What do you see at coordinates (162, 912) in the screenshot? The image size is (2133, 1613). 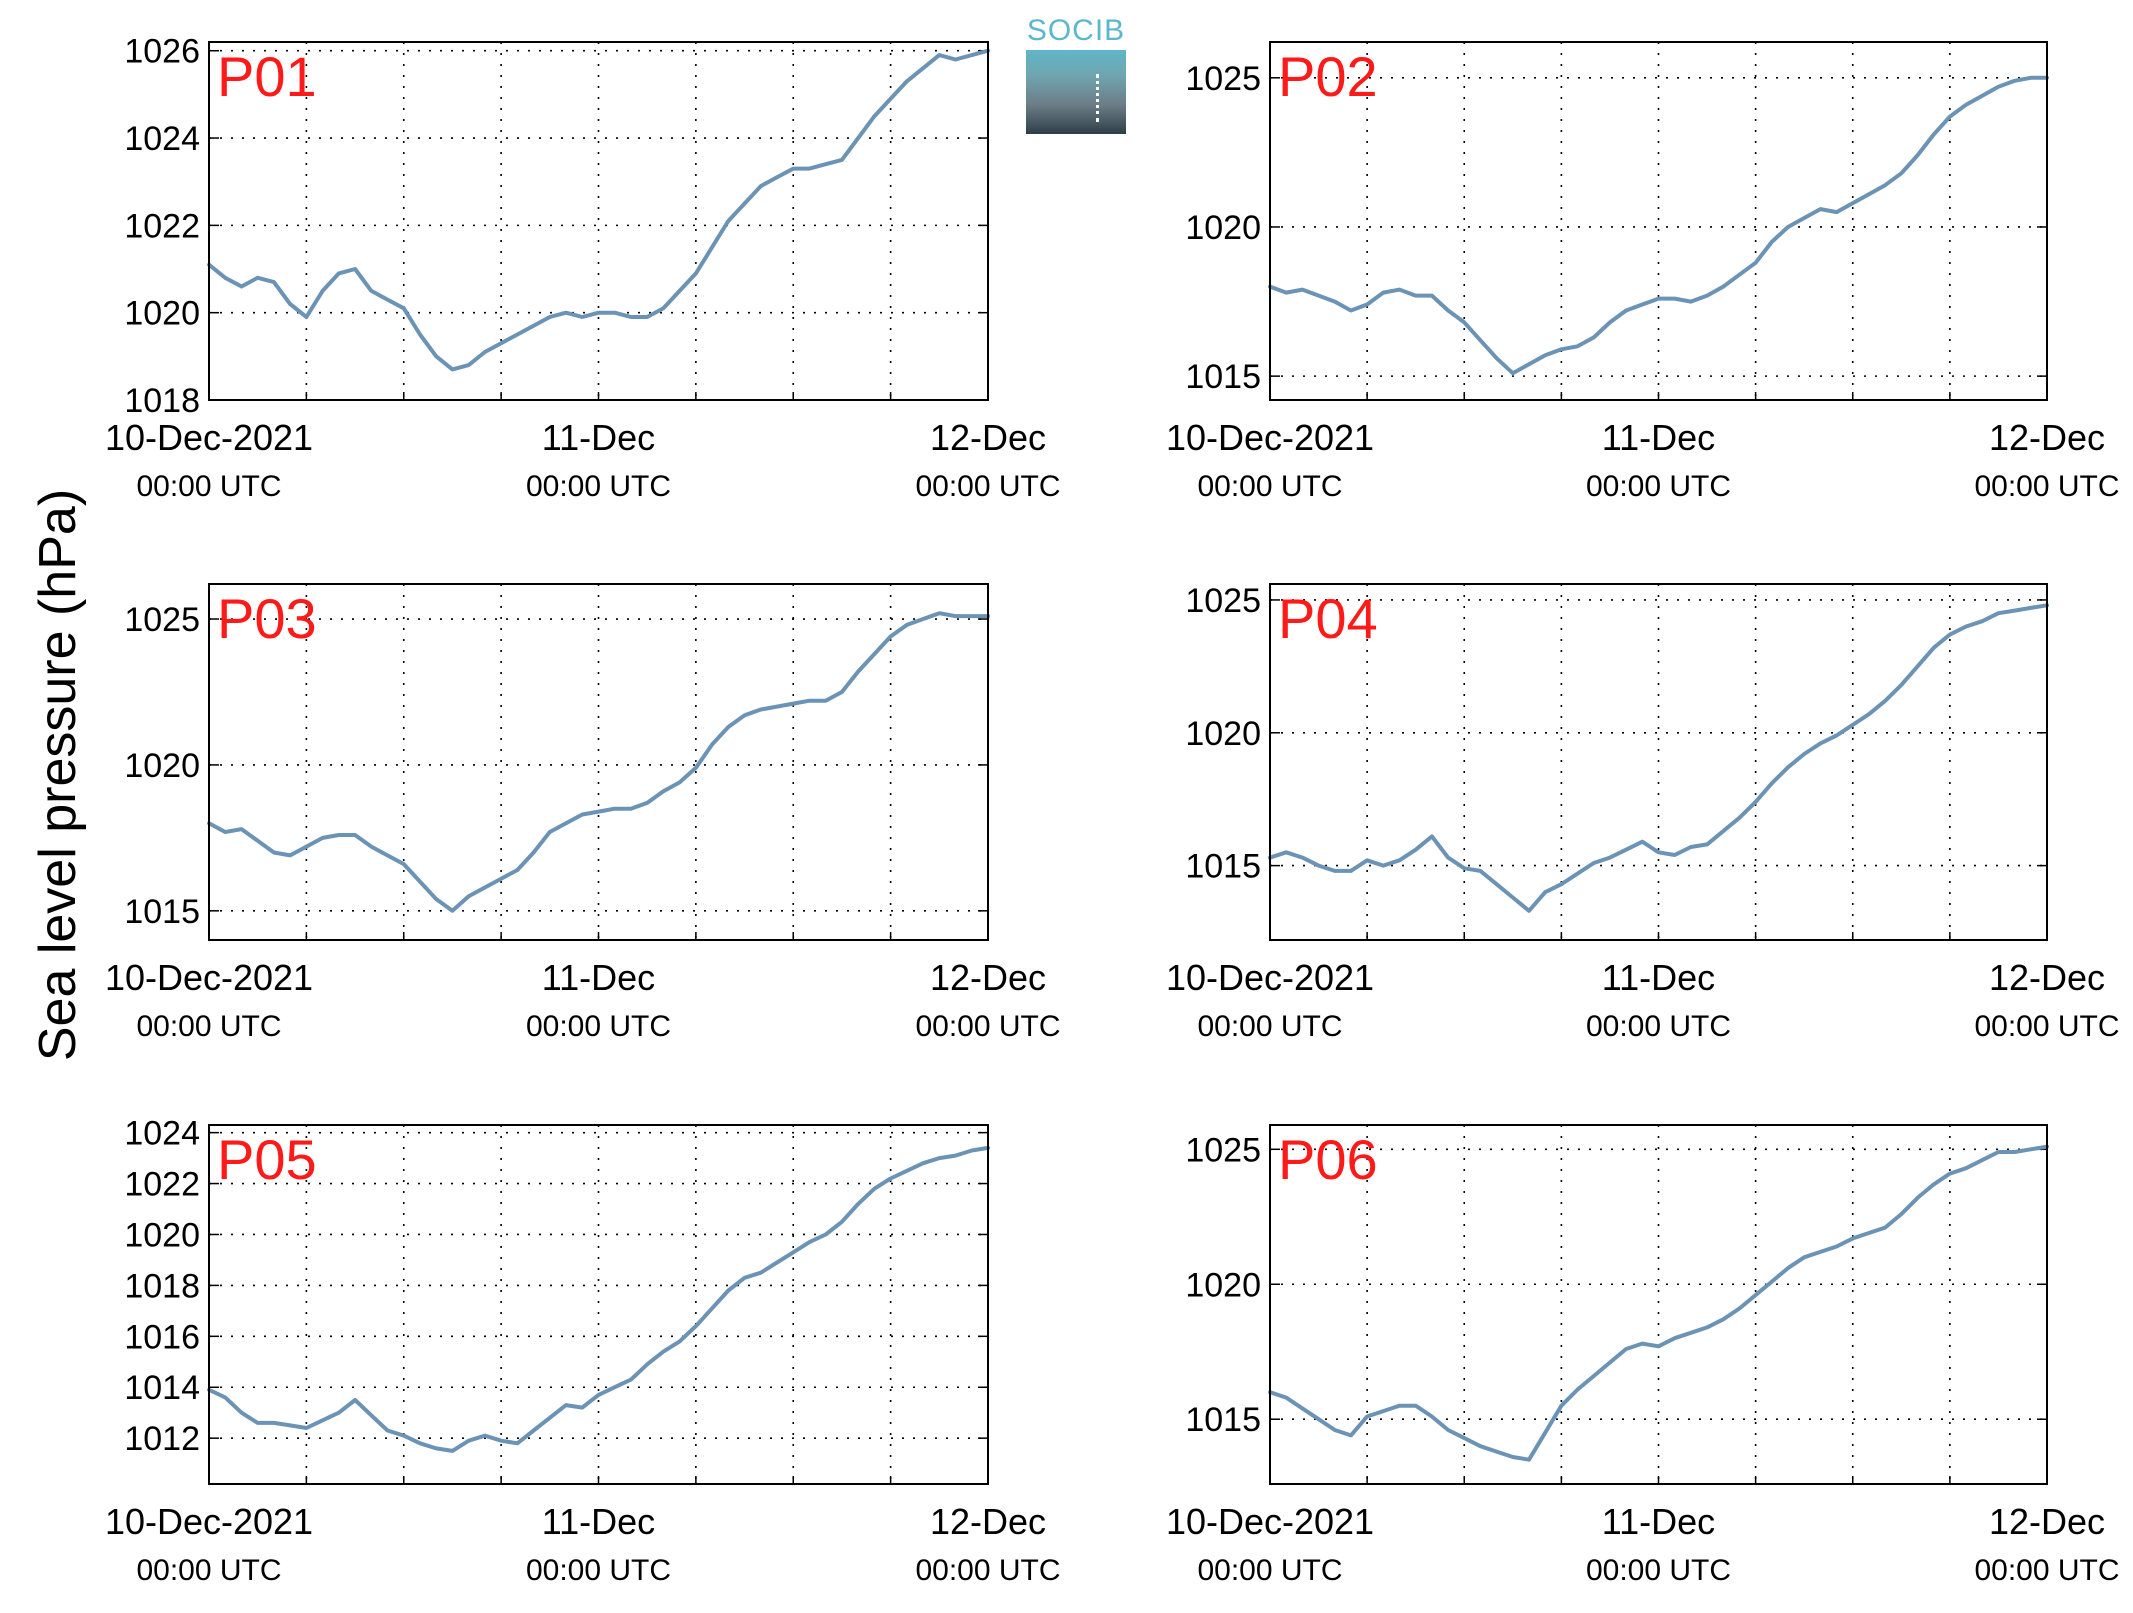 I see `p03-y-tick-label: 1015` at bounding box center [162, 912].